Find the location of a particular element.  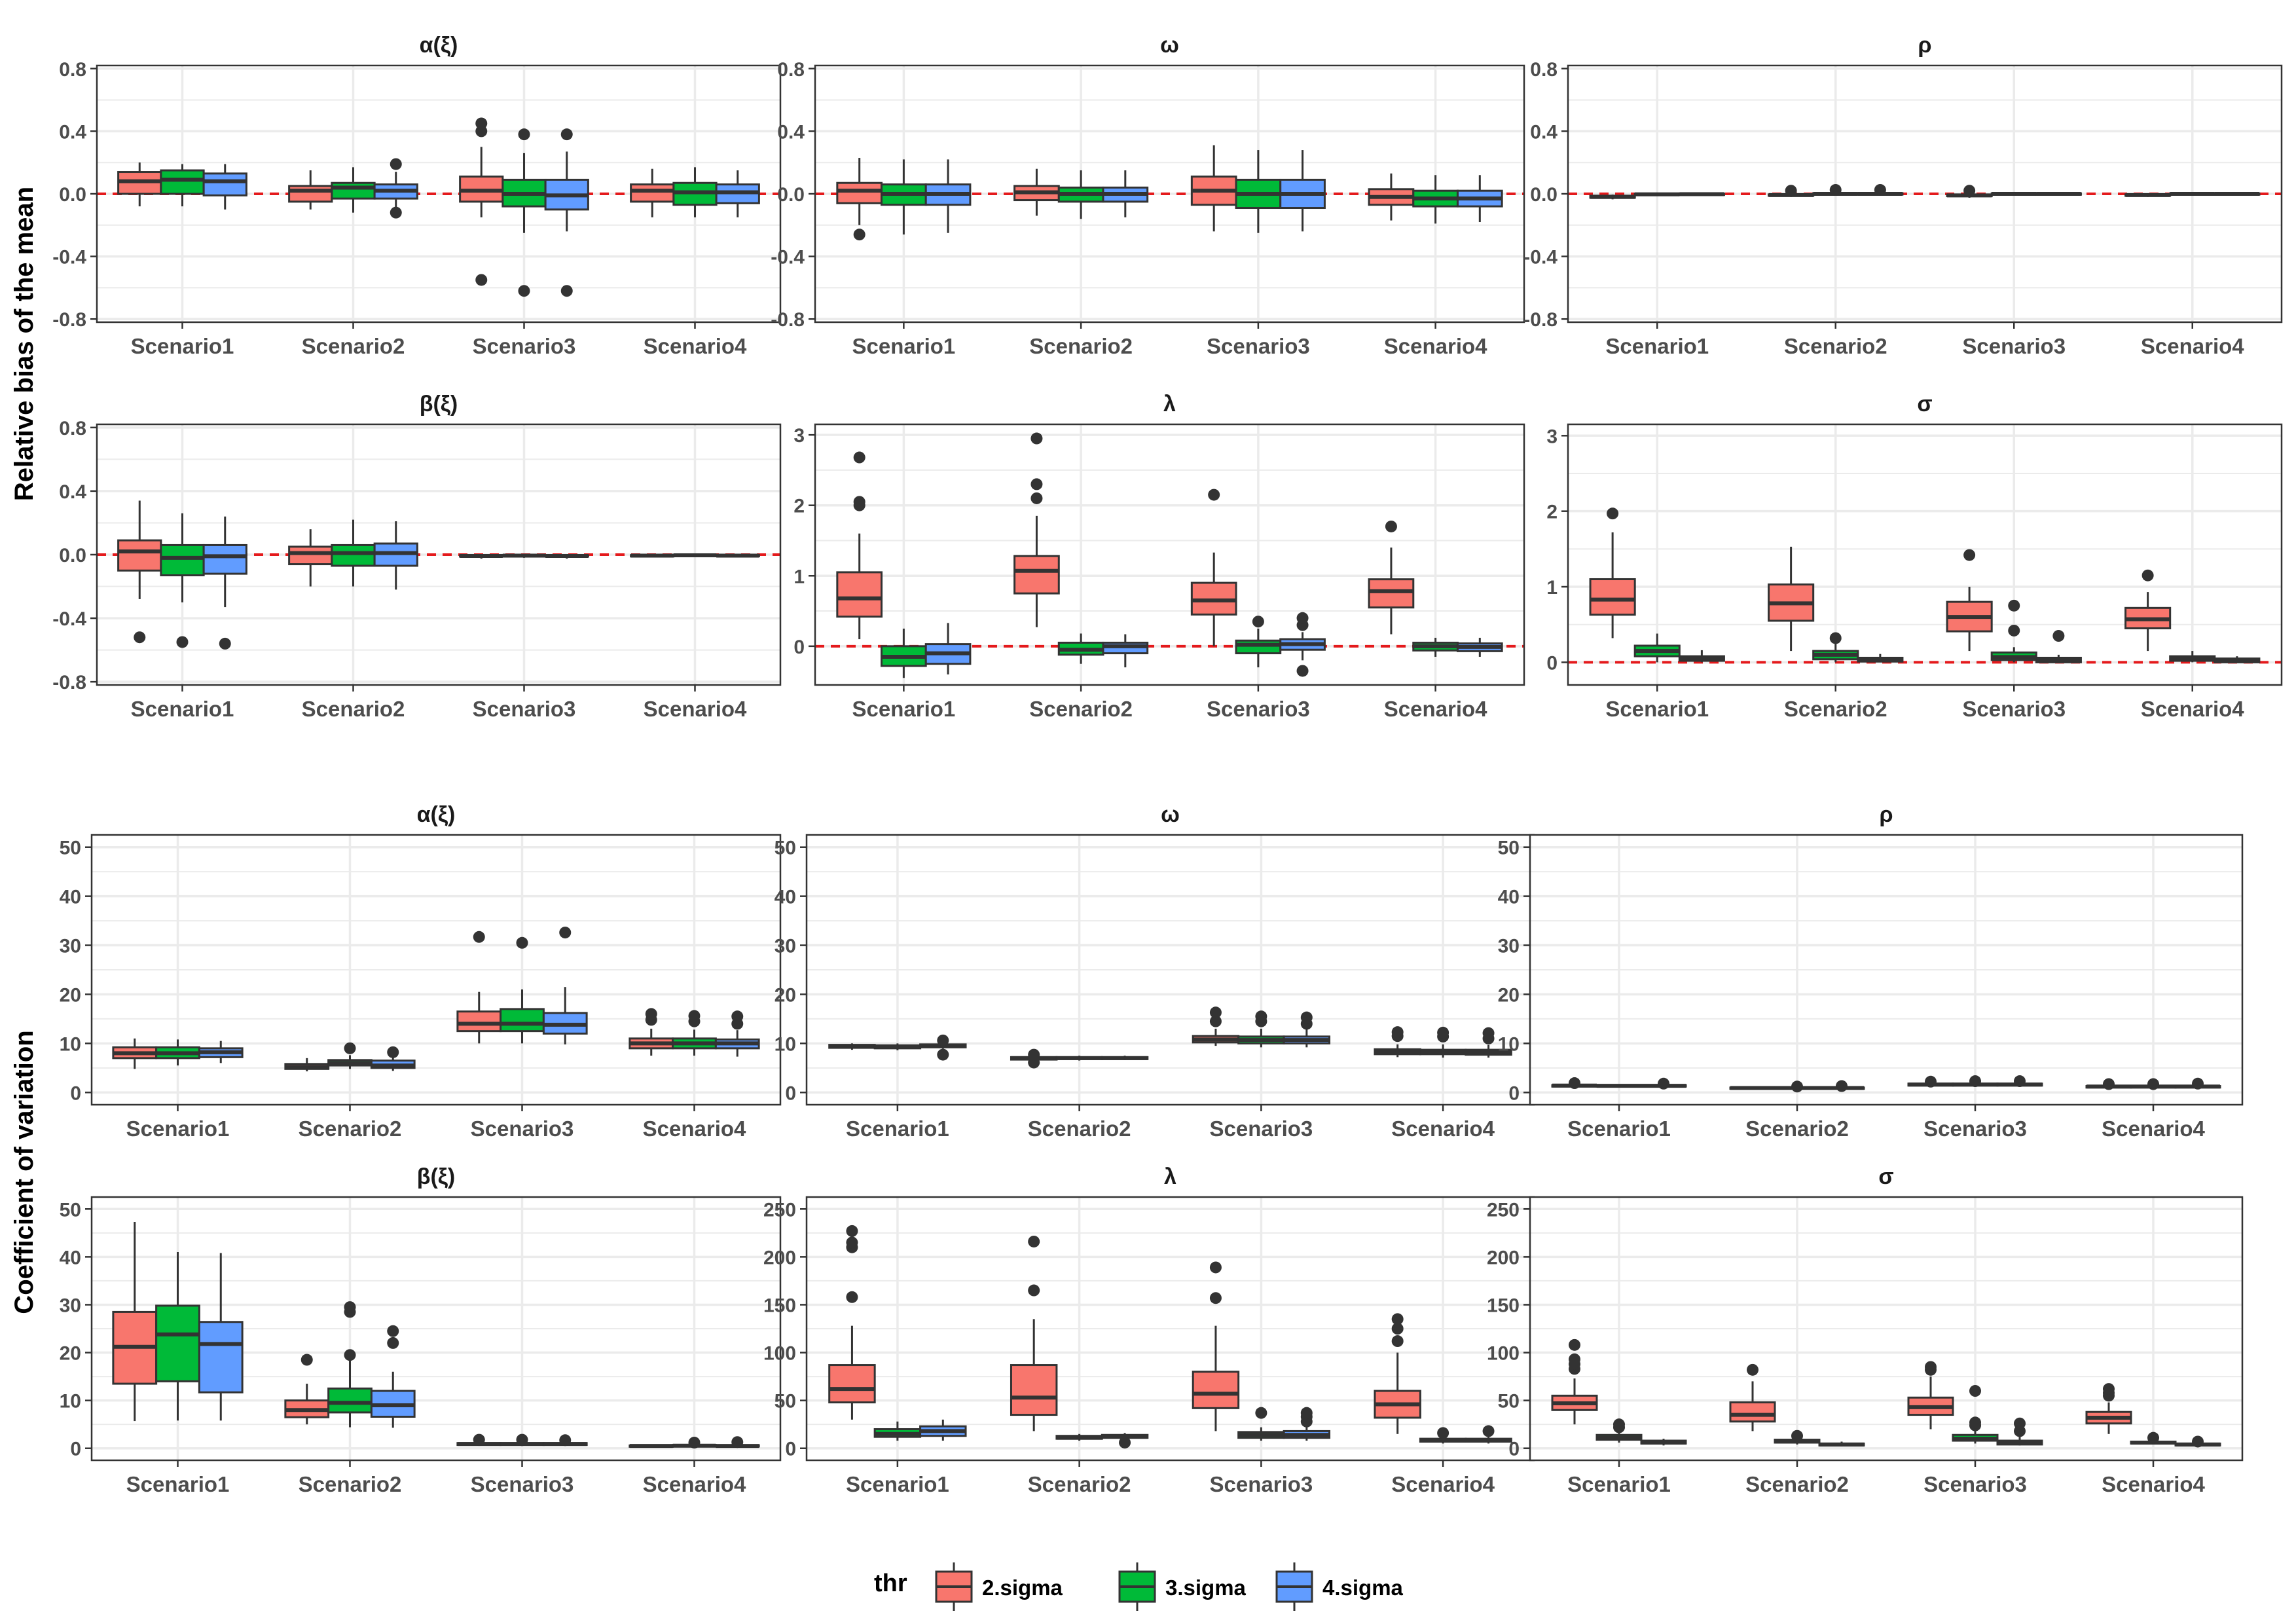

panel-title: ρ is located at coordinates (1924, 45).